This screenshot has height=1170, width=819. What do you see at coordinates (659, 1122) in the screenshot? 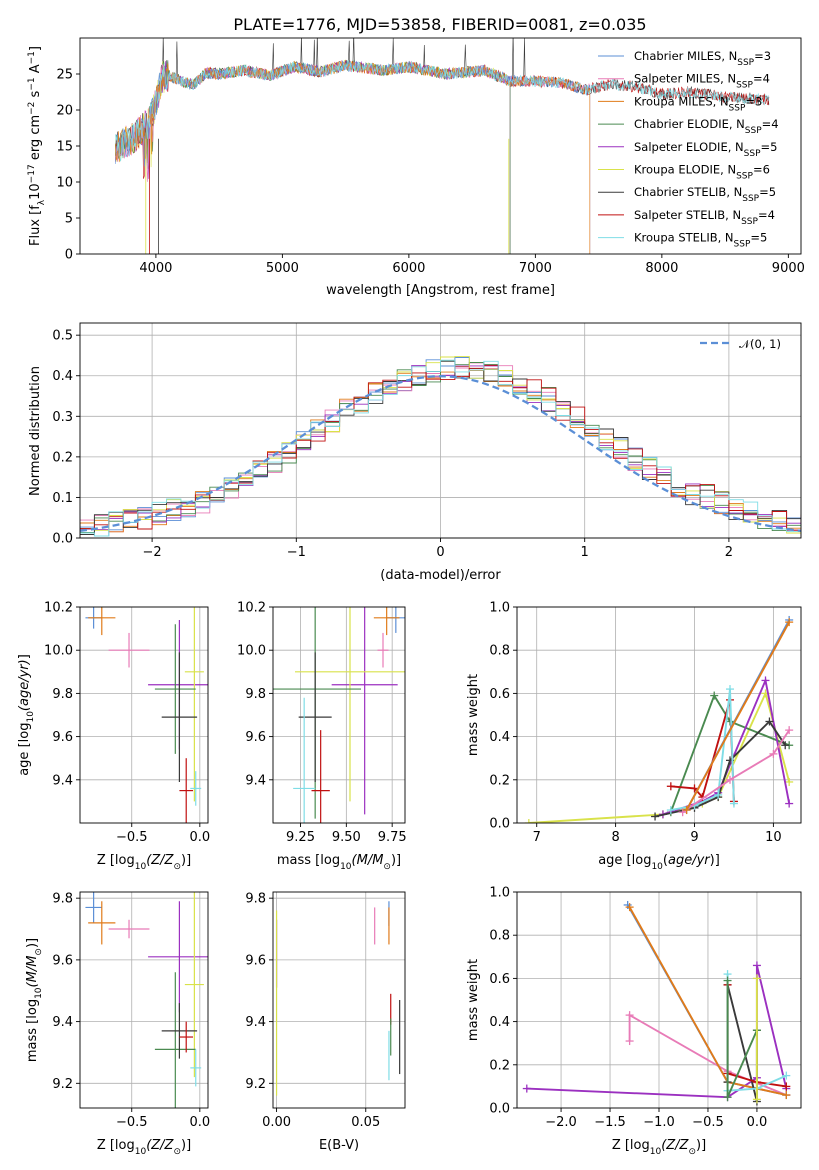
I see `x-tick-label: −1.0` at bounding box center [659, 1122].